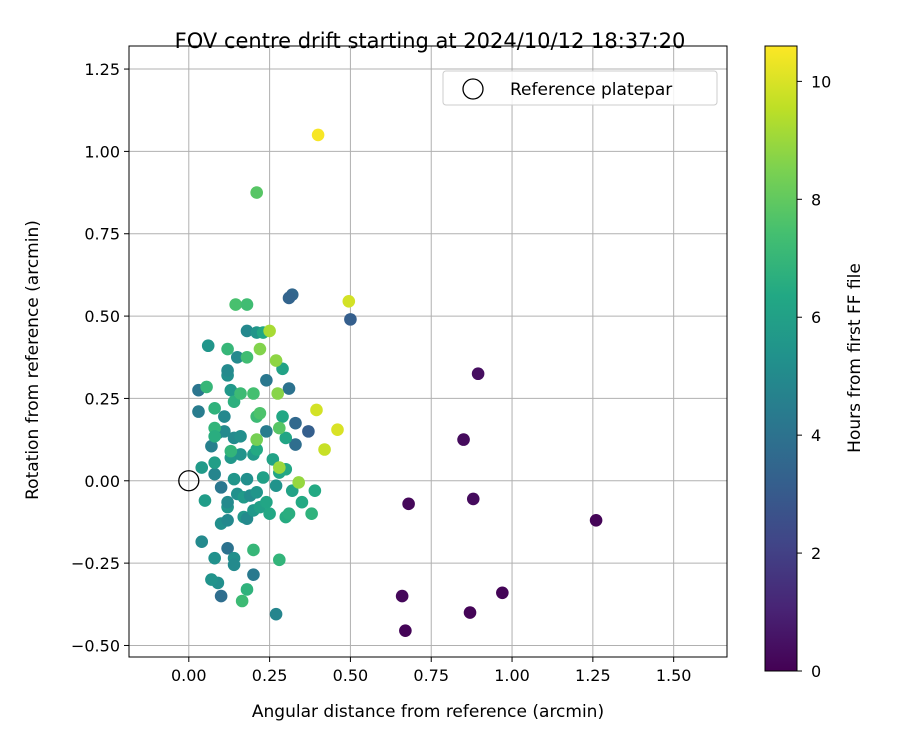  I want to click on legend: Reference platepar, so click(580, 88).